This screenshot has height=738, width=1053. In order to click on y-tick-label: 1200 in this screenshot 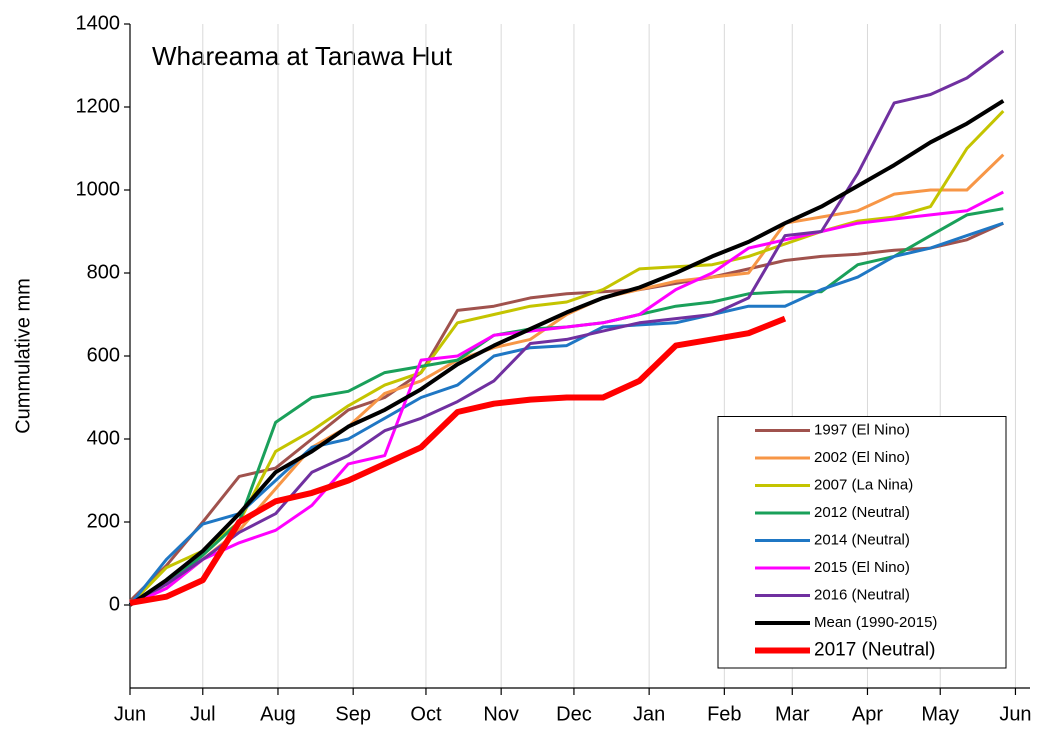, I will do `click(98, 106)`.